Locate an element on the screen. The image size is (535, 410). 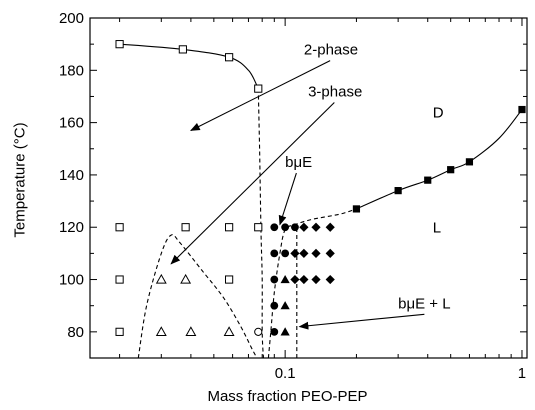
x-tick-label: 0.1 is located at coordinates (285, 373).